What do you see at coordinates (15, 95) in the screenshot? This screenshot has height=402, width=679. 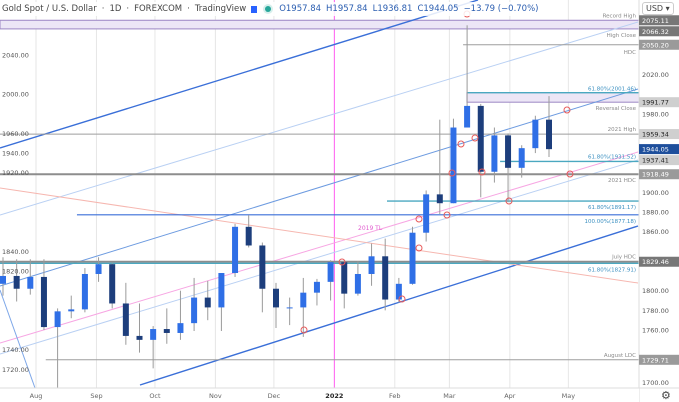 I see `price-tick-label: 2000.00` at bounding box center [15, 95].